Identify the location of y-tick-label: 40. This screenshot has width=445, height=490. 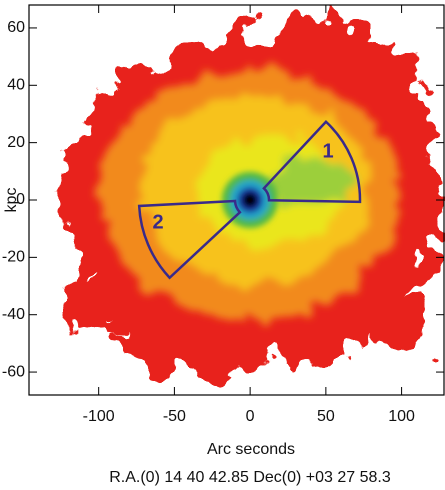
(16, 85).